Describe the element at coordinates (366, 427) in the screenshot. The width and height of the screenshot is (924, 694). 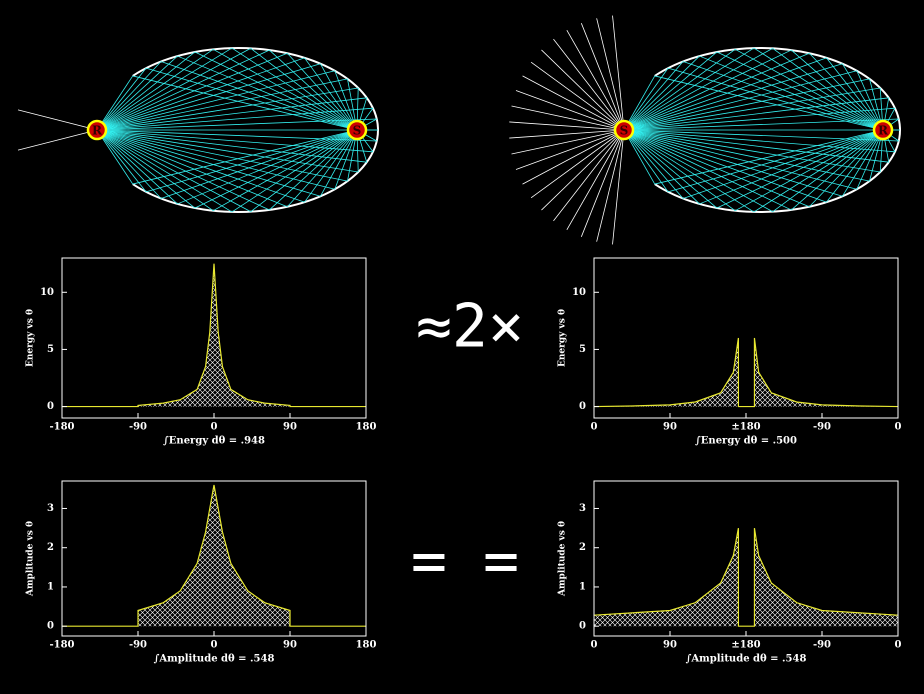
I see `x-tick-label: 180` at that location.